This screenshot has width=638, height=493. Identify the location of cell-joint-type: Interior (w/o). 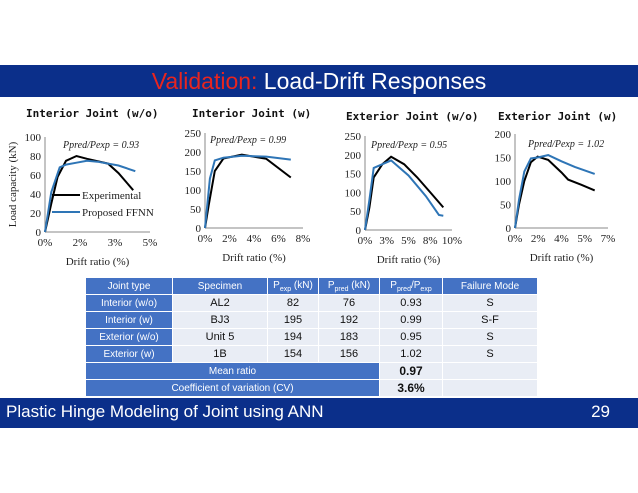
(129, 303).